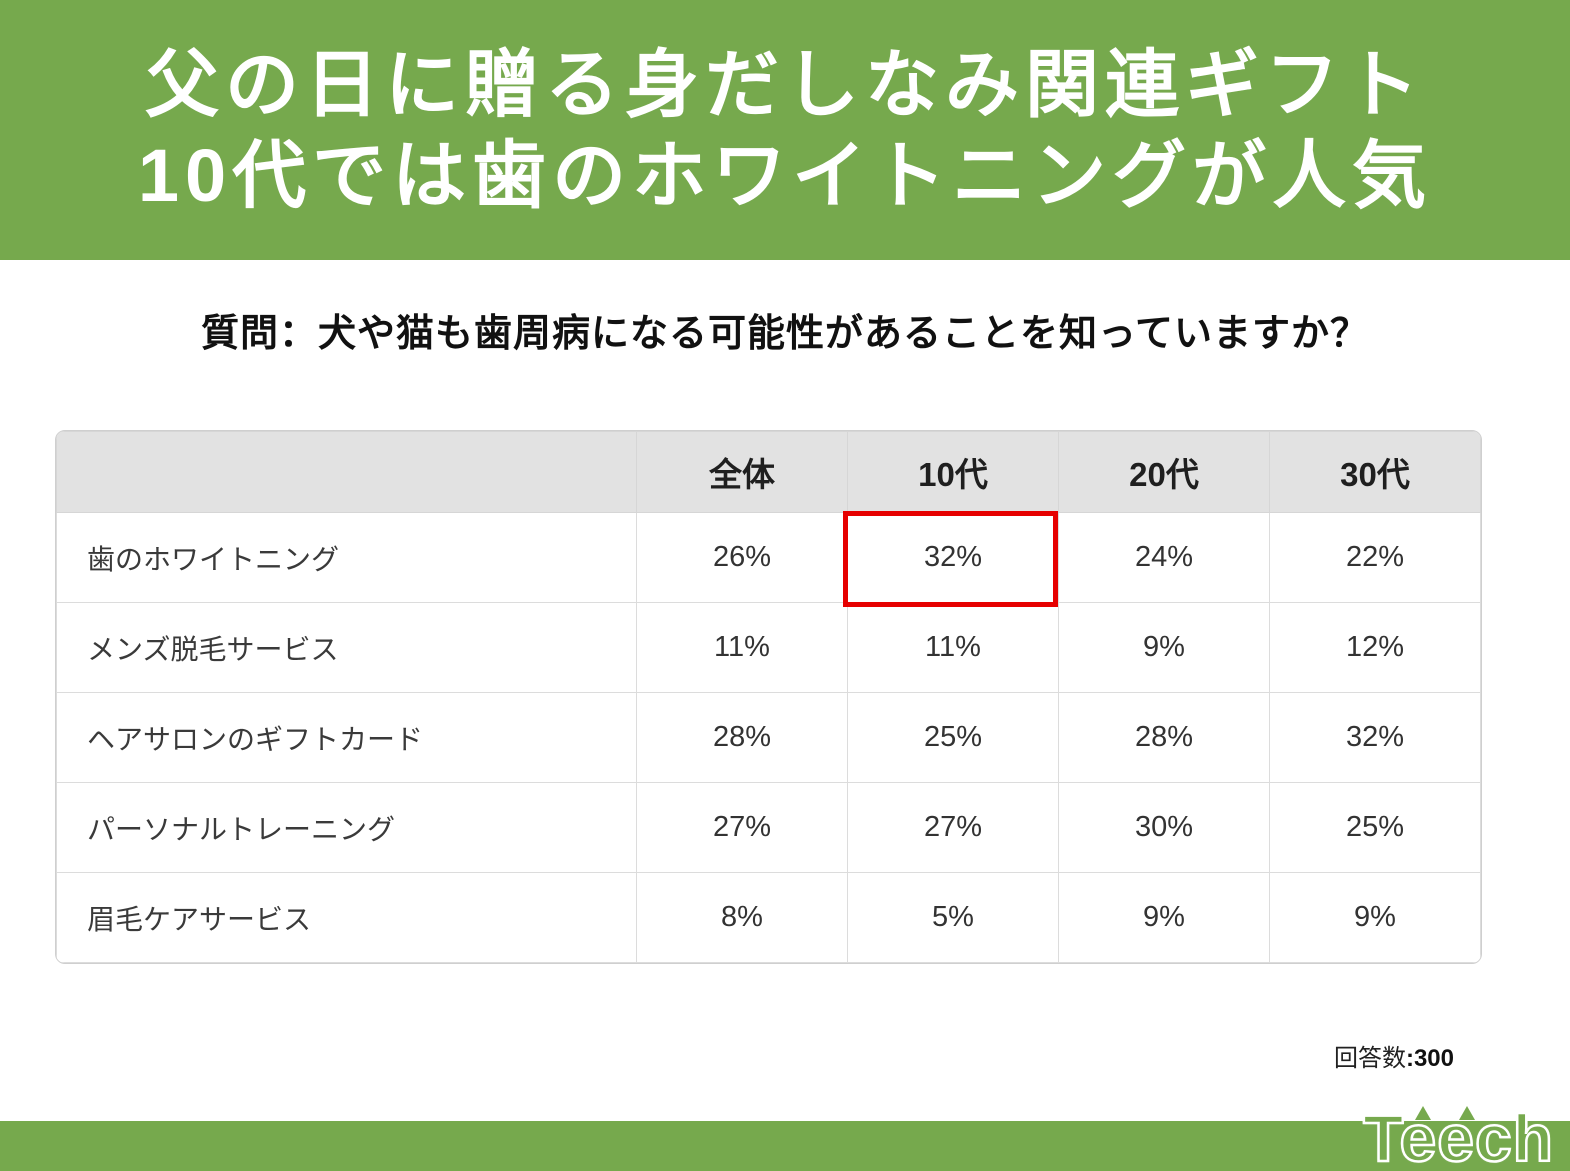 This screenshot has height=1171, width=1570. What do you see at coordinates (346, 472) in the screenshot?
I see `column-header-empty` at bounding box center [346, 472].